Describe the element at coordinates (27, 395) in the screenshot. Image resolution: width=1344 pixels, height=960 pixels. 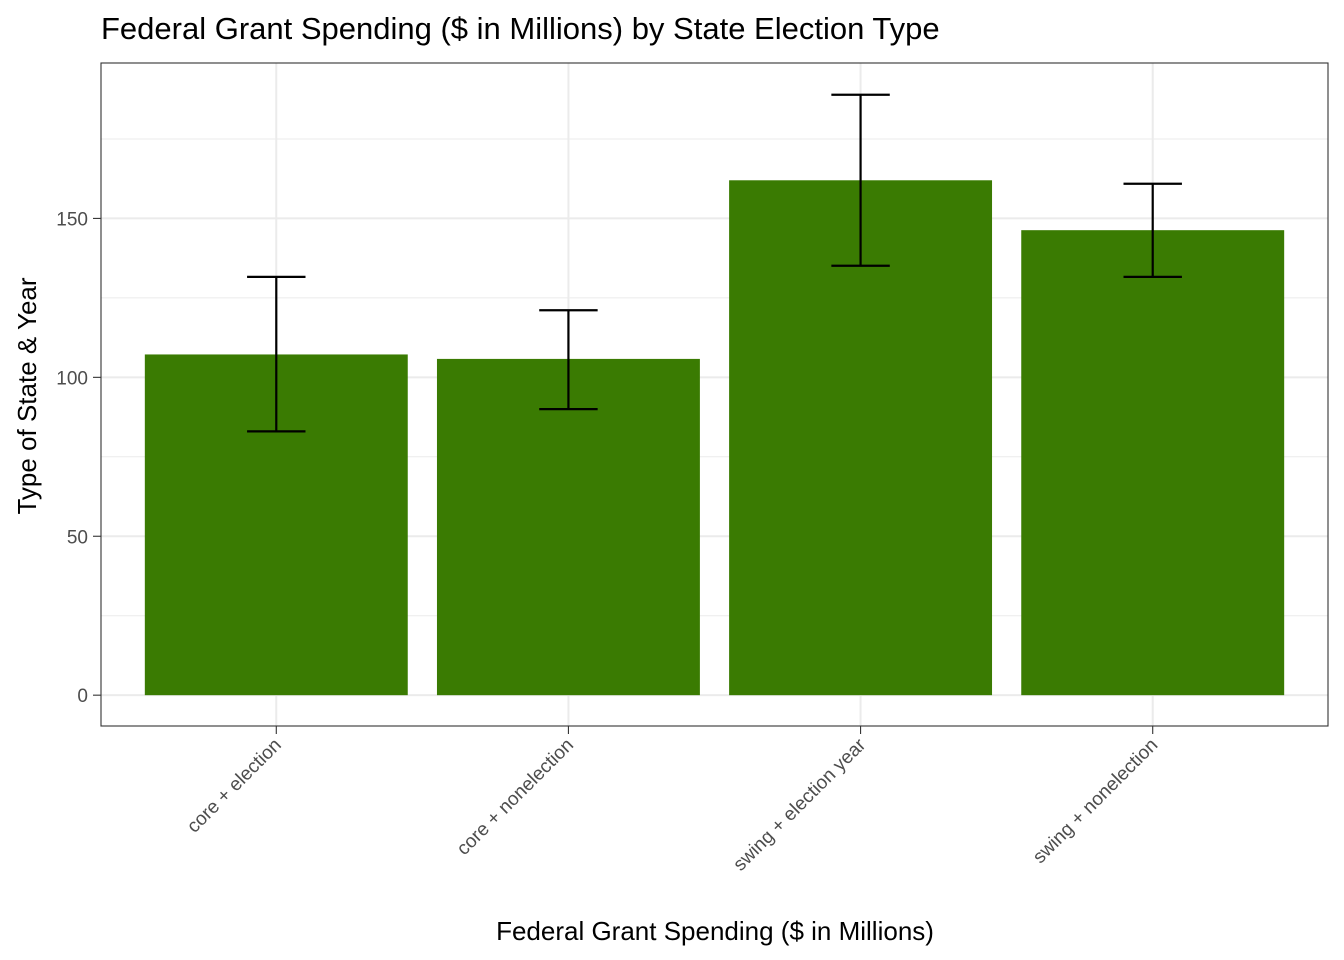
I see `y-axis-title: Type of State & Year` at that location.